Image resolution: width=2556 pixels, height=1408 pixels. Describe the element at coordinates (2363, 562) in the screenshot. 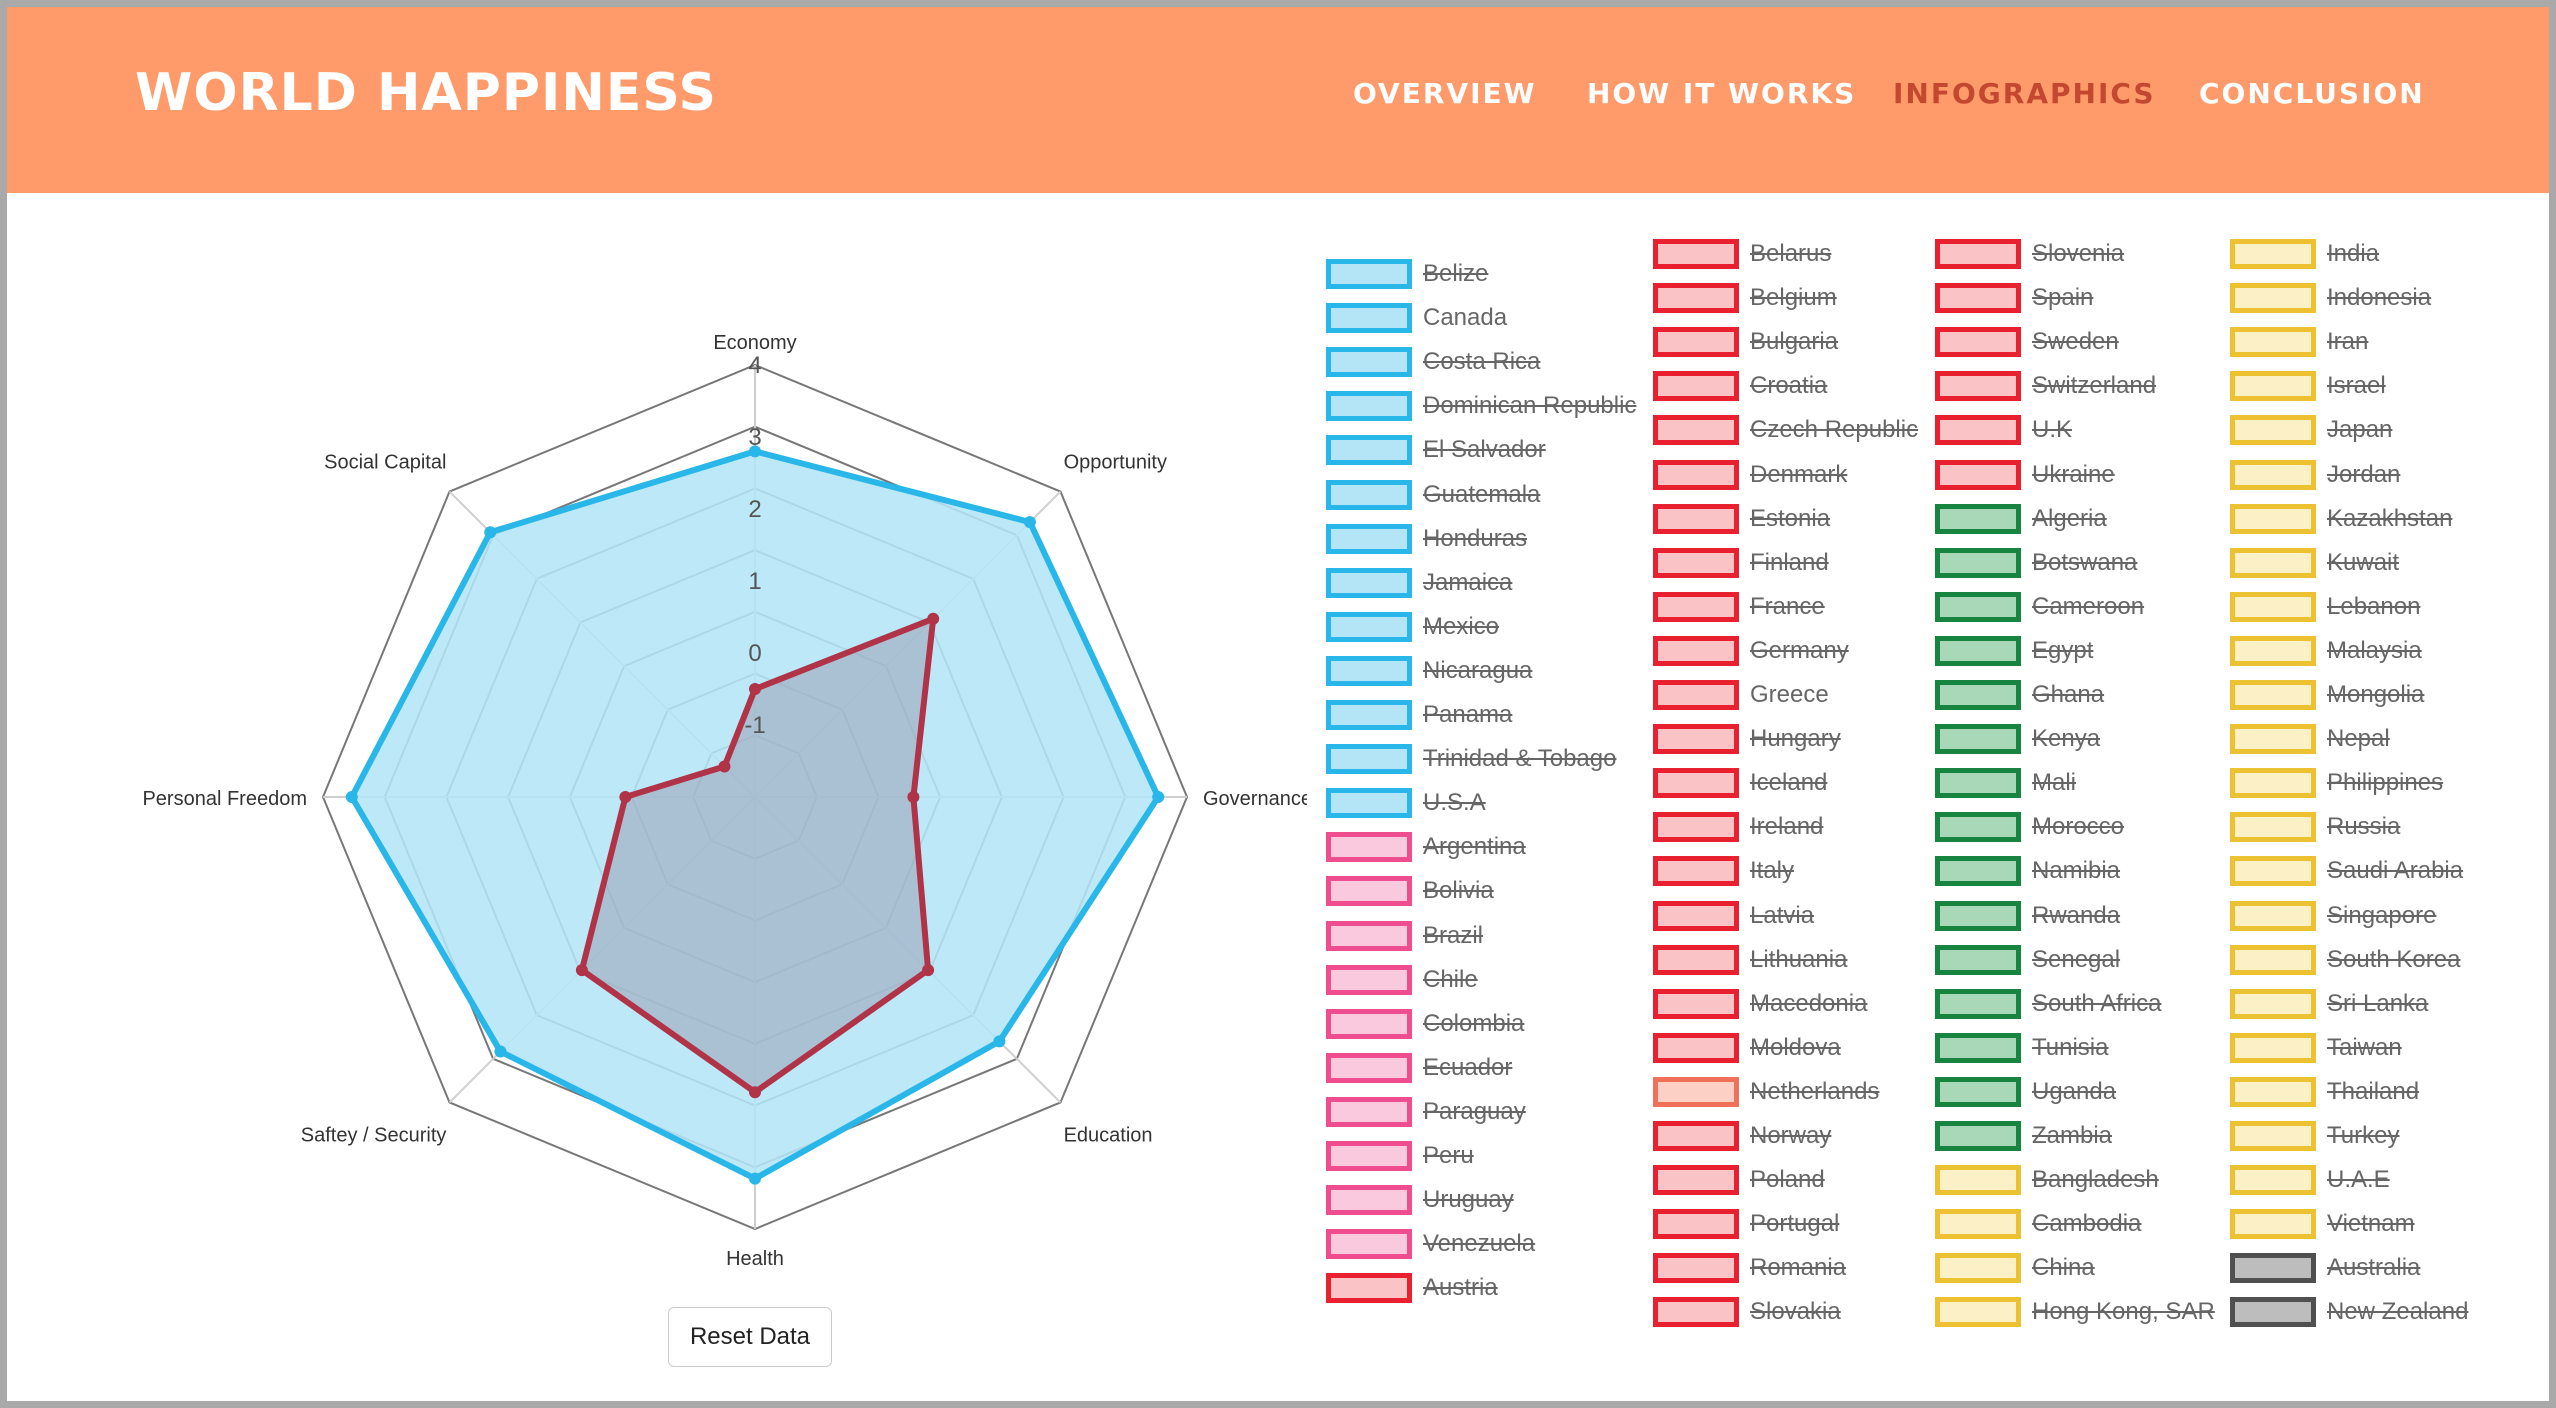

I see `legend-label: Kuwait` at that location.